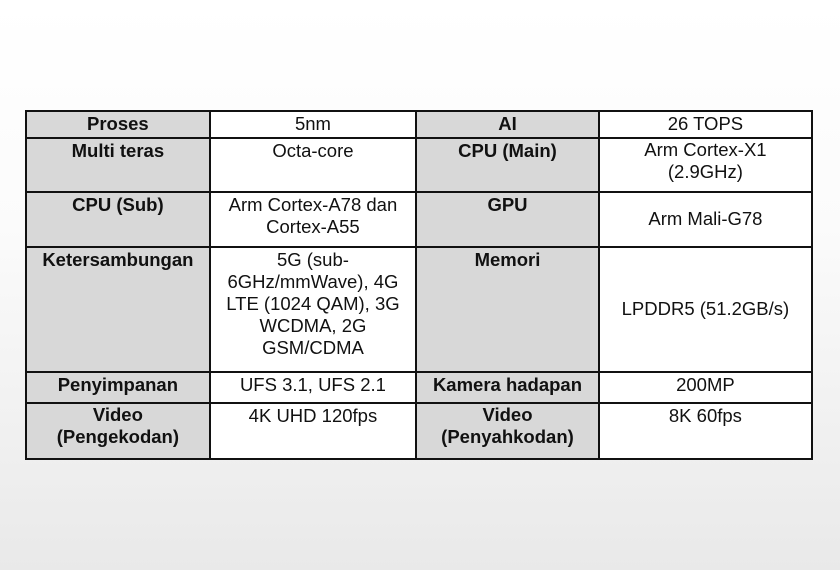  What do you see at coordinates (507, 124) in the screenshot?
I see `label-cell: AI` at bounding box center [507, 124].